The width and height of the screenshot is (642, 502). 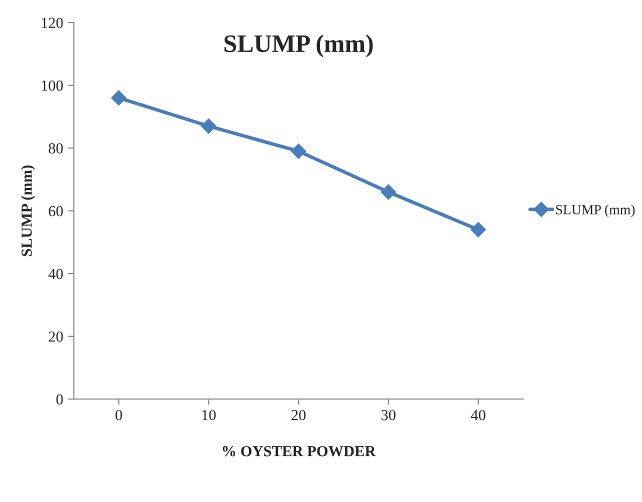 I want to click on y-tick-label: 20, so click(x=55, y=336).